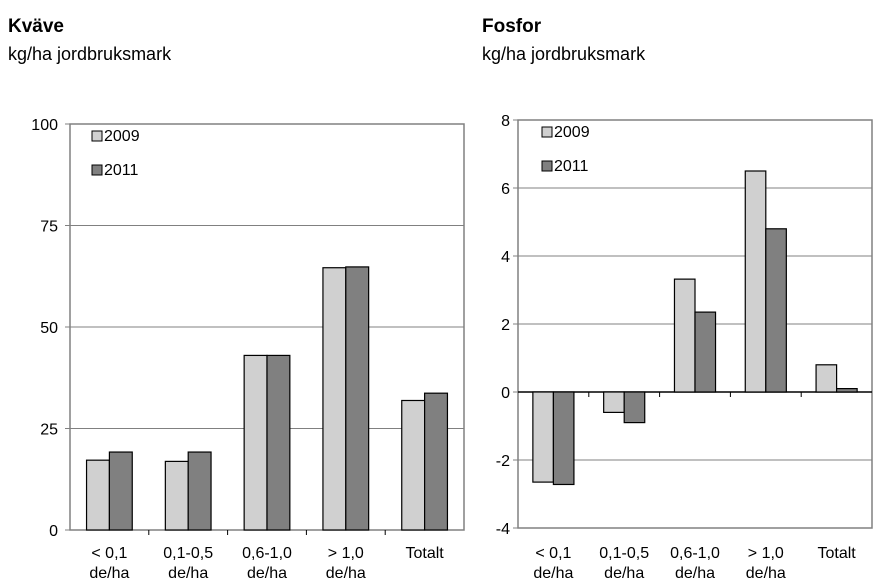 The image size is (894, 588). What do you see at coordinates (44, 125) in the screenshot?
I see `y-tick-label: 100` at bounding box center [44, 125].